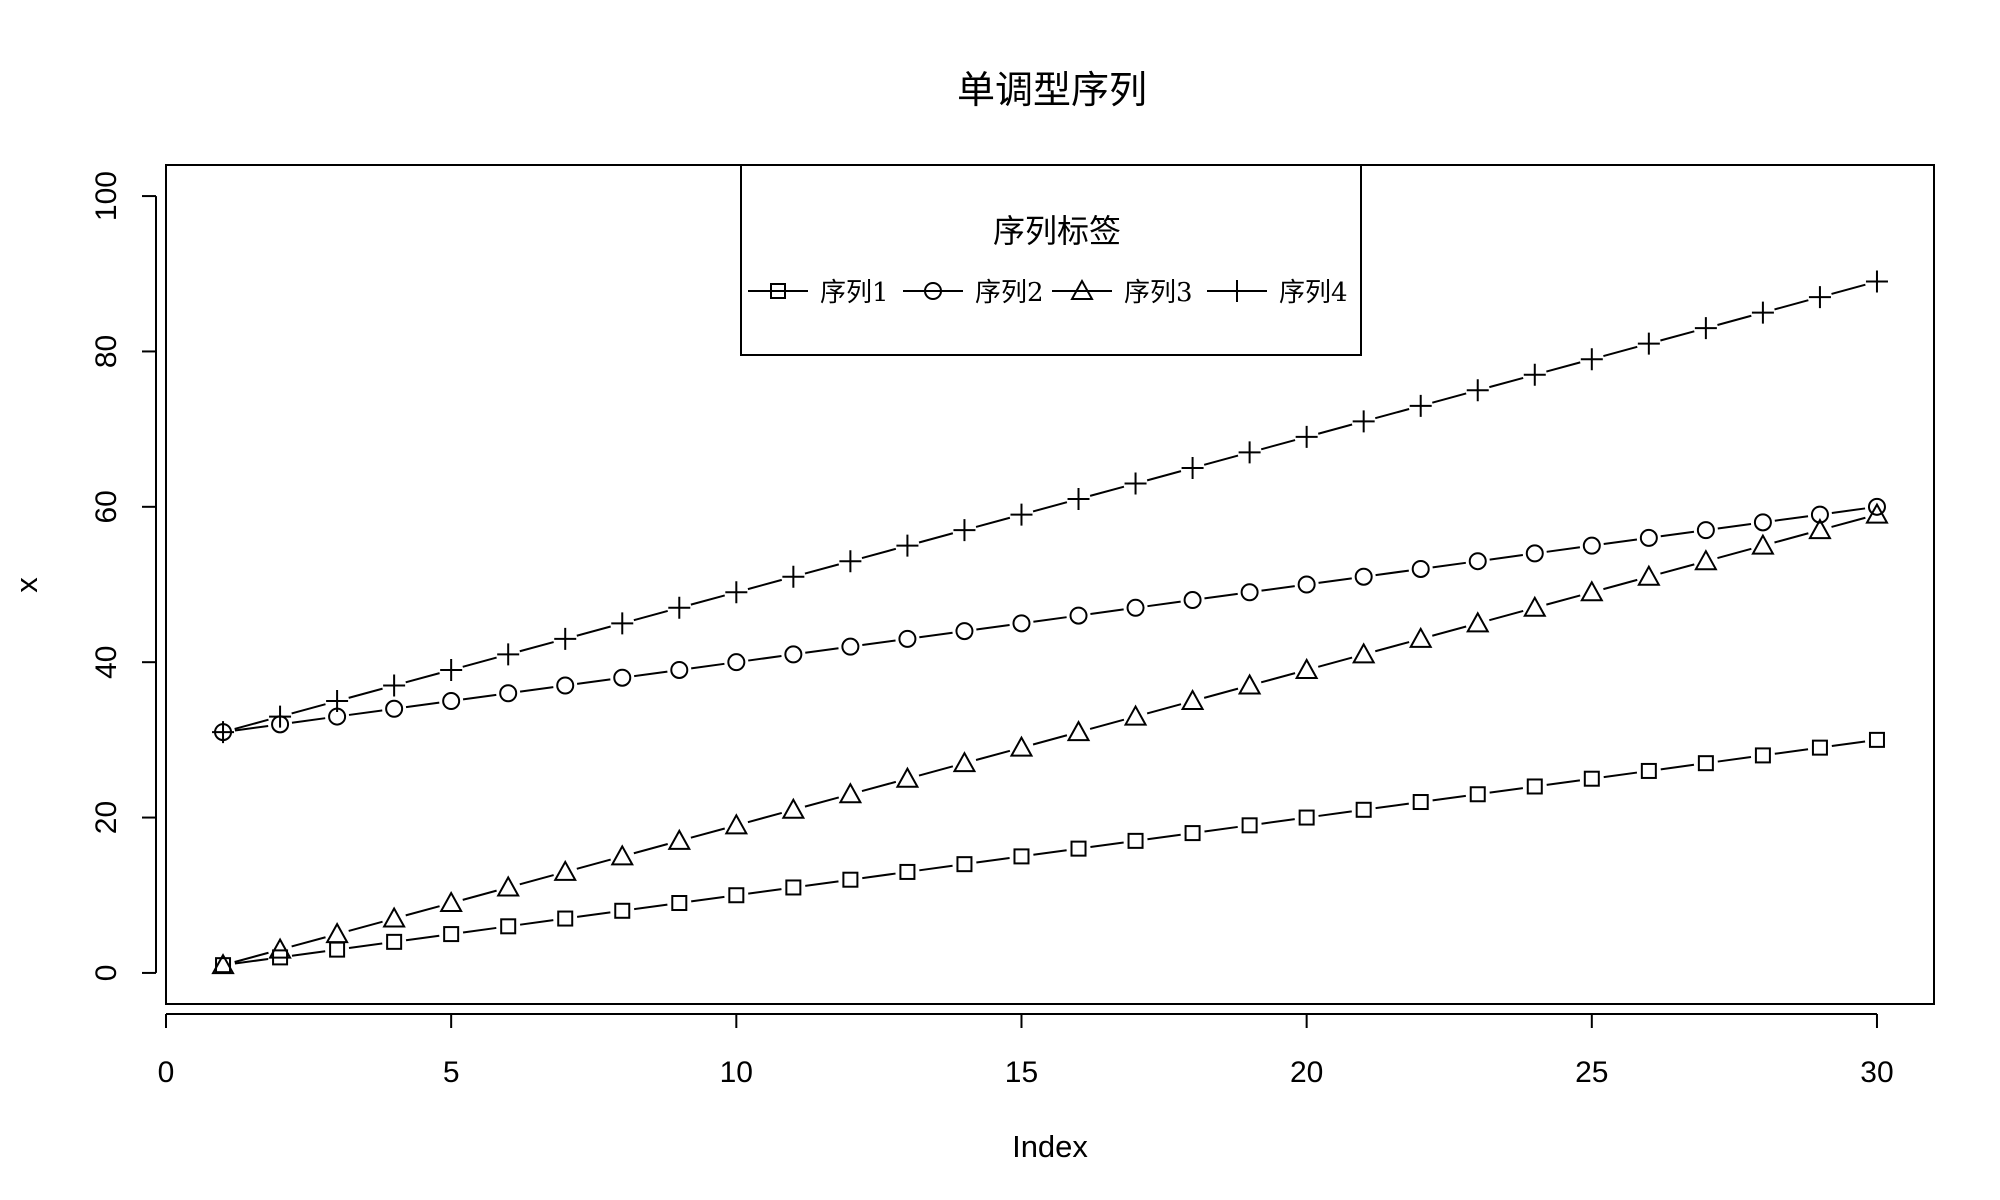  I want to click on x-tick-label: 30, so click(1876, 1072).